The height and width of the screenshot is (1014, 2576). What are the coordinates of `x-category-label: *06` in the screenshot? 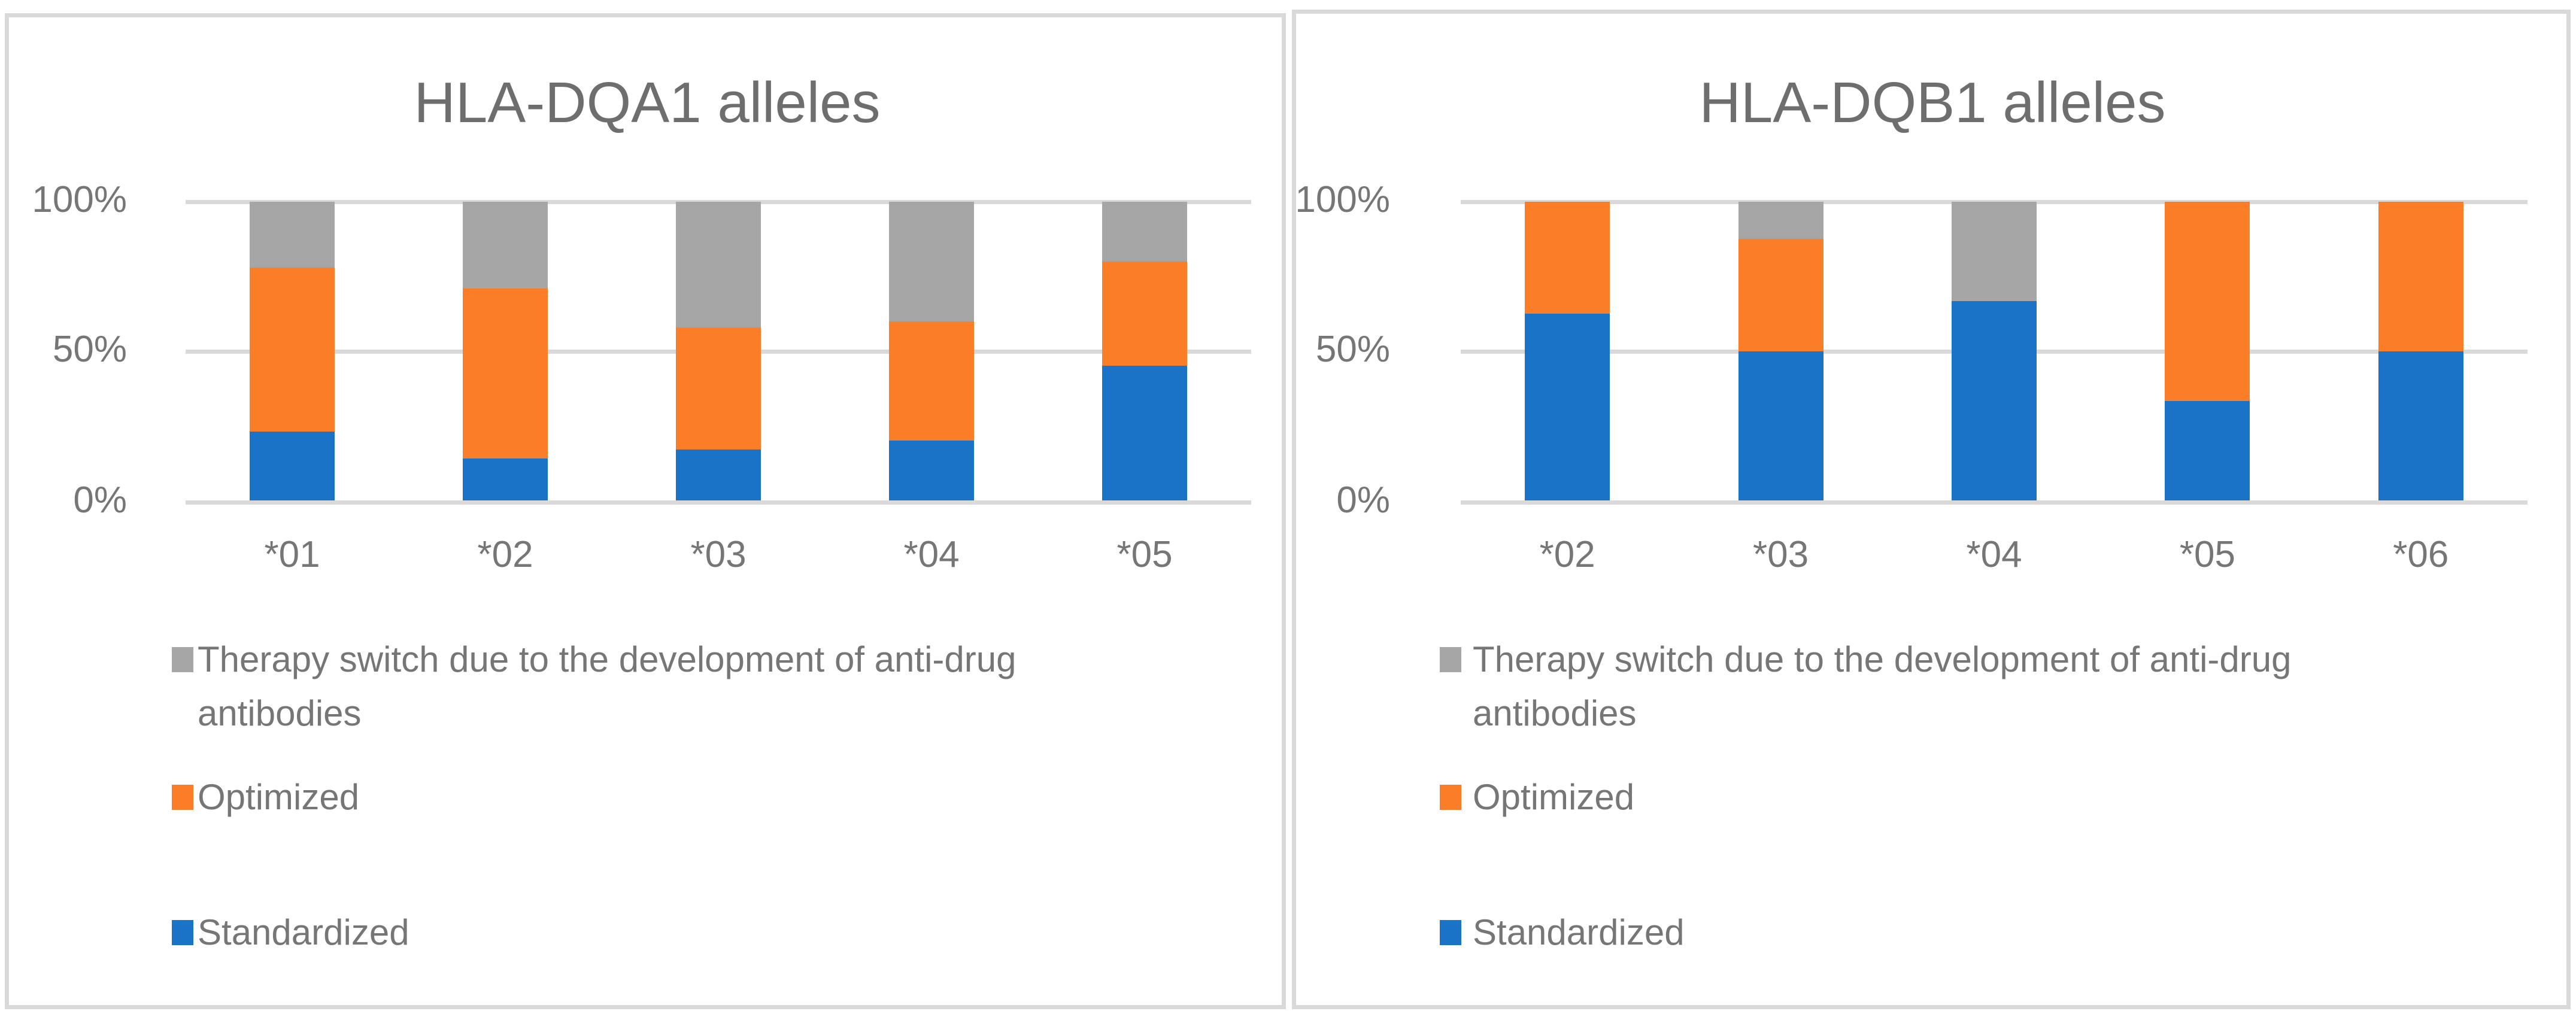 It's located at (2421, 554).